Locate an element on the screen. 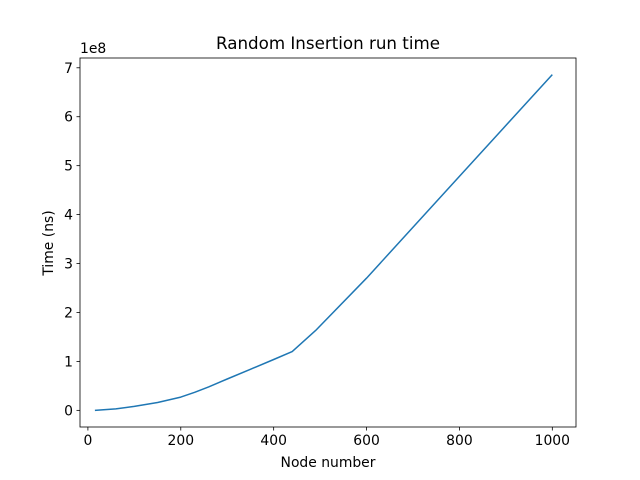 The height and width of the screenshot is (480, 640). y-tick-label: 4 is located at coordinates (68, 216).